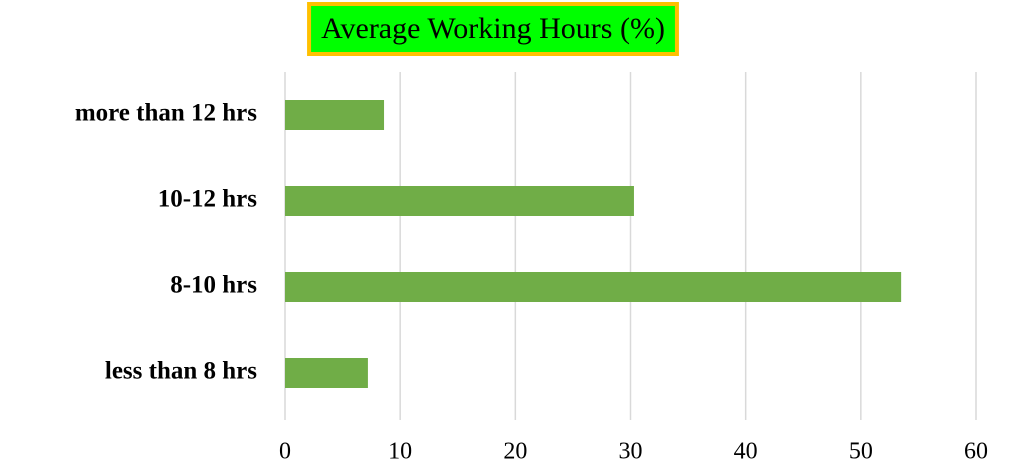 The width and height of the screenshot is (1013, 469). I want to click on x-tick-label: 30, so click(631, 452).